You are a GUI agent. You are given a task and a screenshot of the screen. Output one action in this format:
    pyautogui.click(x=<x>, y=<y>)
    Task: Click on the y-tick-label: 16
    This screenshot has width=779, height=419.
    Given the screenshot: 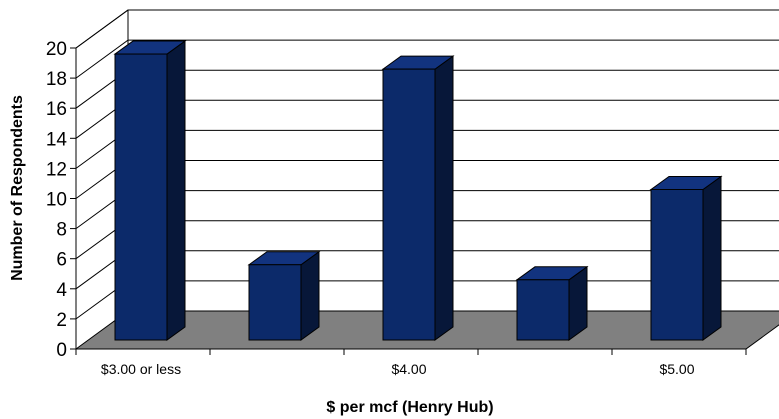 What is the action you would take?
    pyautogui.click(x=56, y=109)
    